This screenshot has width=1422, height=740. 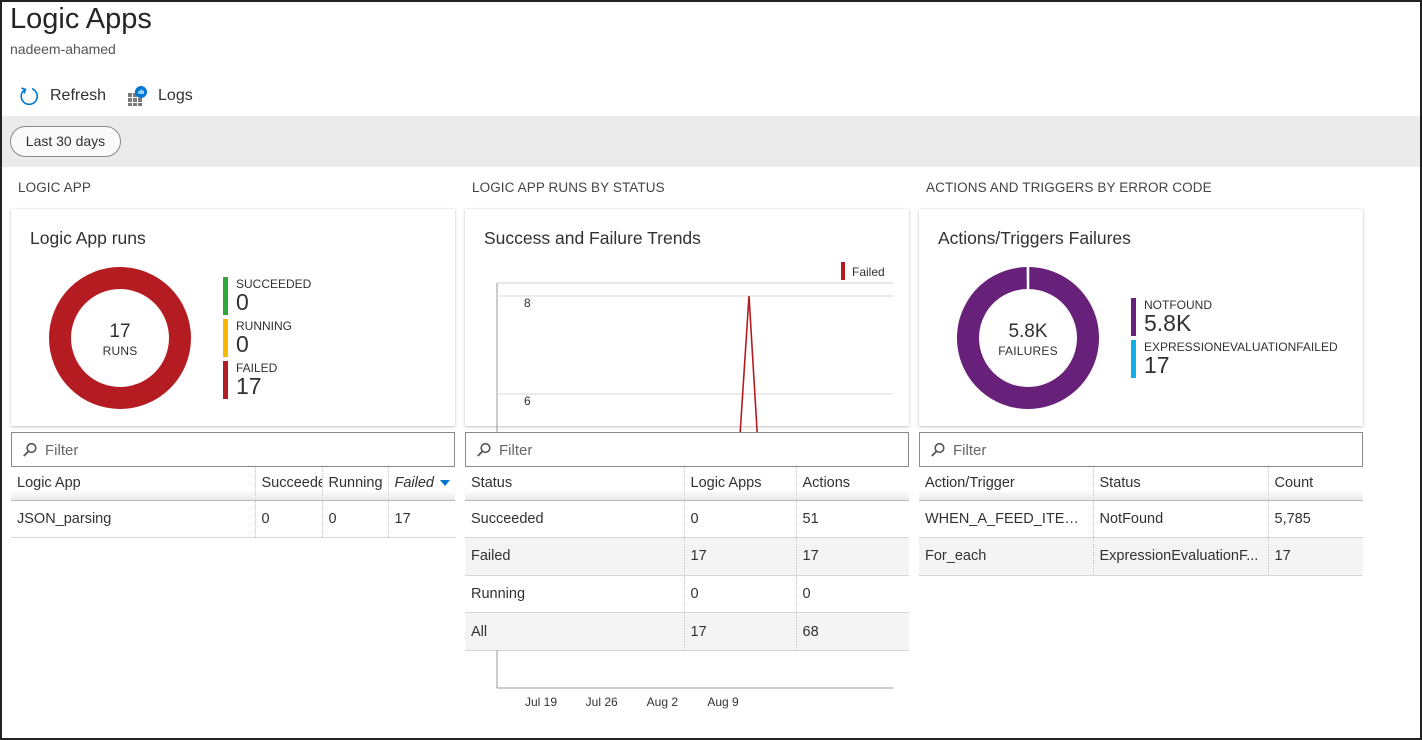 I want to click on donut-value: 17, so click(x=120, y=331).